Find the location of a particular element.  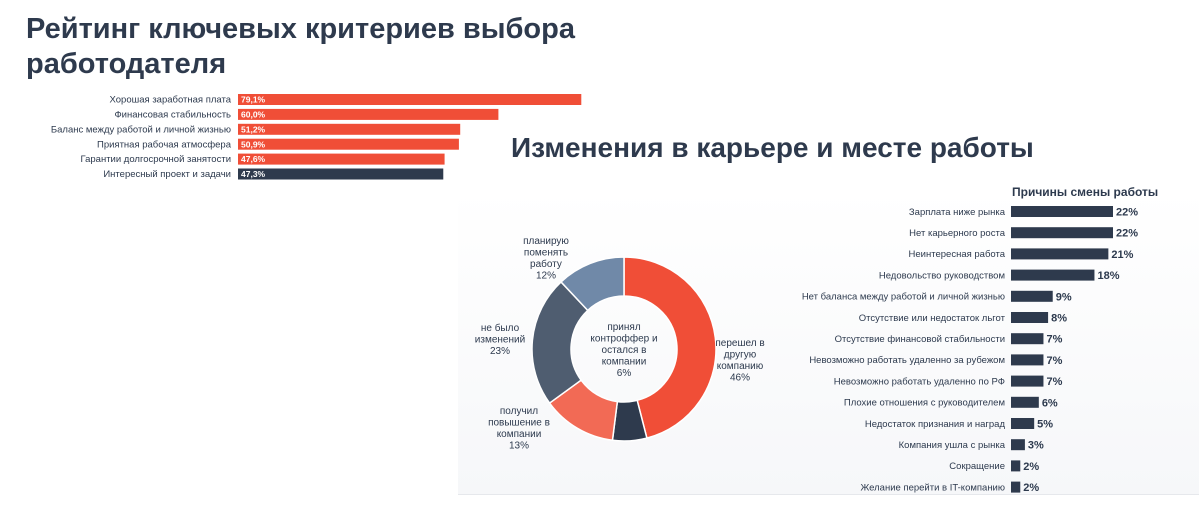

reasons-category-label: Отсутствие финансовой стабильности is located at coordinates (920, 339).